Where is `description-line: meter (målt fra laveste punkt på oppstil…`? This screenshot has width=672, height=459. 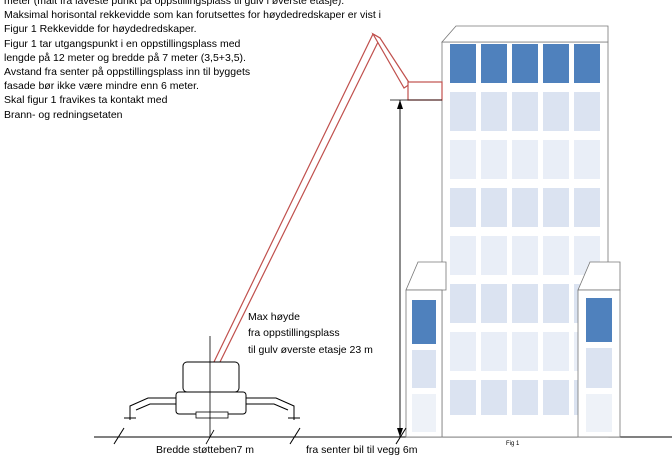 description-line: meter (målt fra laveste punkt på oppstil… is located at coordinates (174, 3).